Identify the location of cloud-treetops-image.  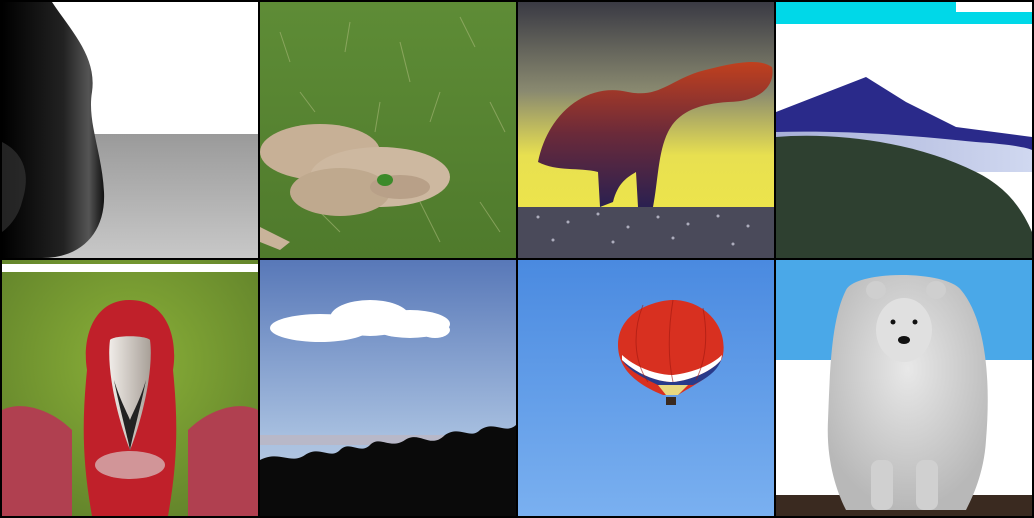
(388, 388).